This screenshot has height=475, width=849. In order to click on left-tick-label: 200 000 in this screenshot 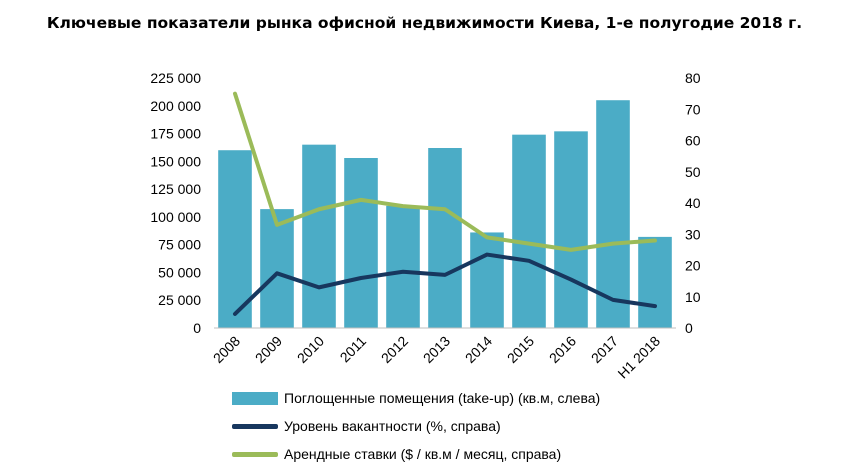, I will do `click(175, 106)`.